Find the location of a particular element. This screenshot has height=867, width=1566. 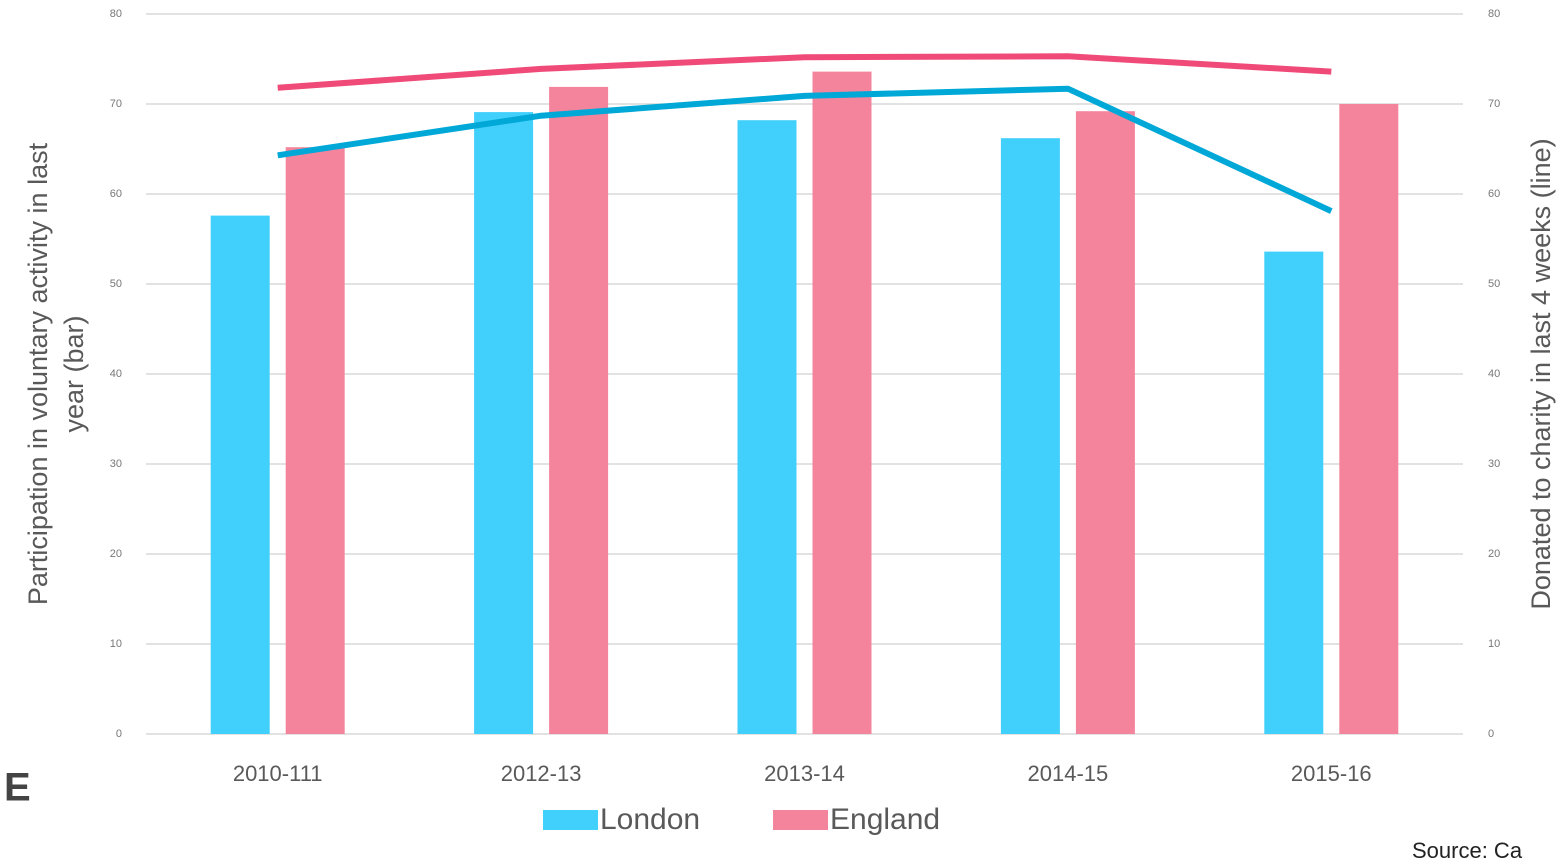

y2-tick-label: 0 is located at coordinates (1491, 734).